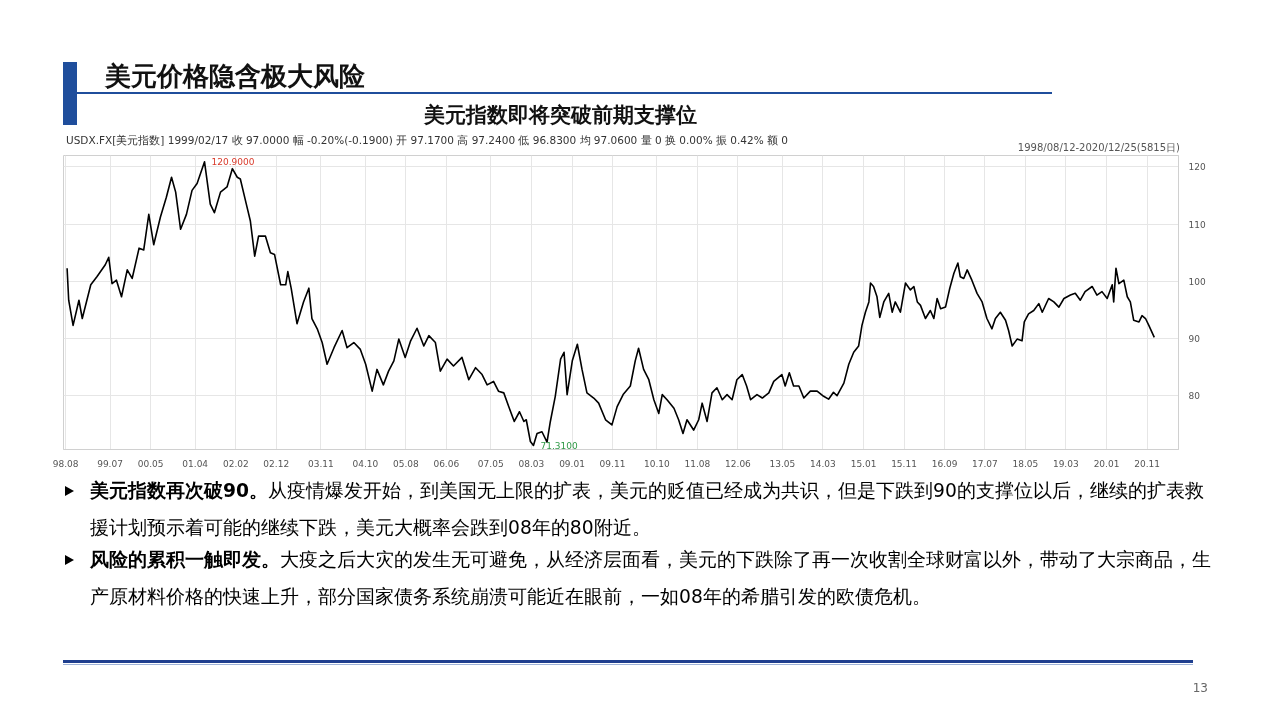 This screenshot has width=1280, height=720. Describe the element at coordinates (1194, 339) in the screenshot. I see `y-tick-label: 90` at that location.